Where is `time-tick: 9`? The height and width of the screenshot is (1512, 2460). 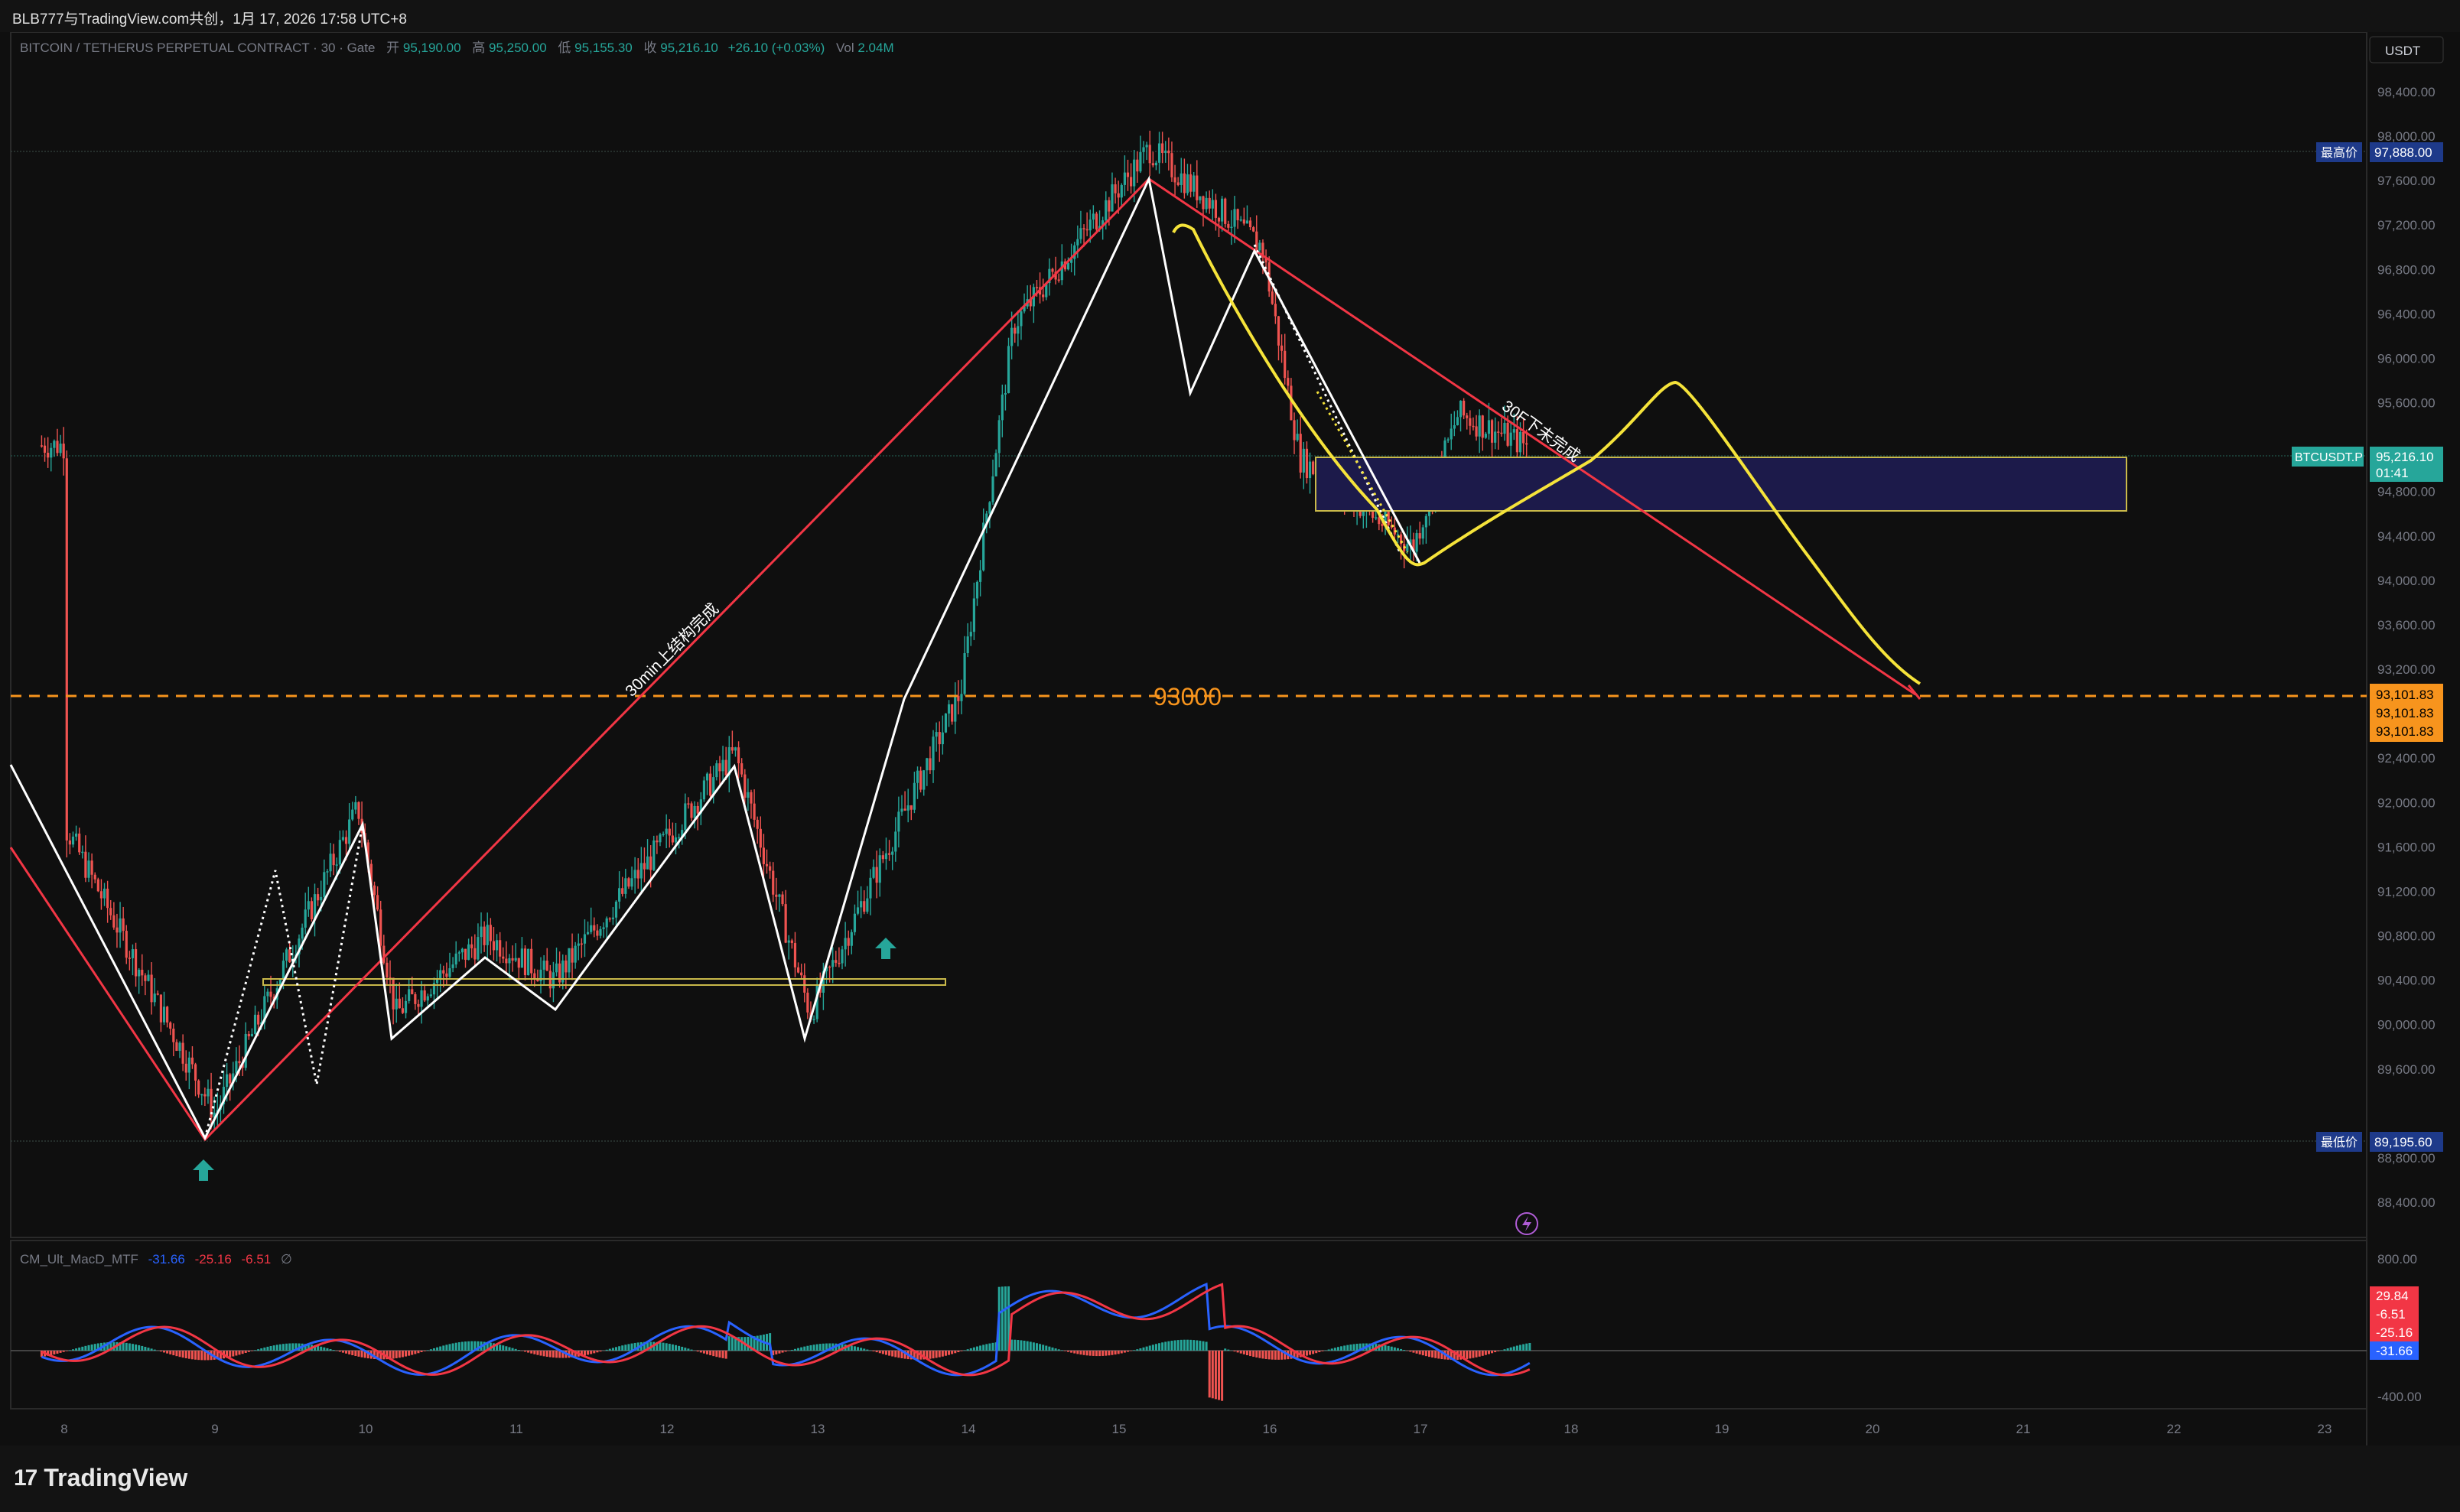 time-tick: 9 is located at coordinates (215, 1429).